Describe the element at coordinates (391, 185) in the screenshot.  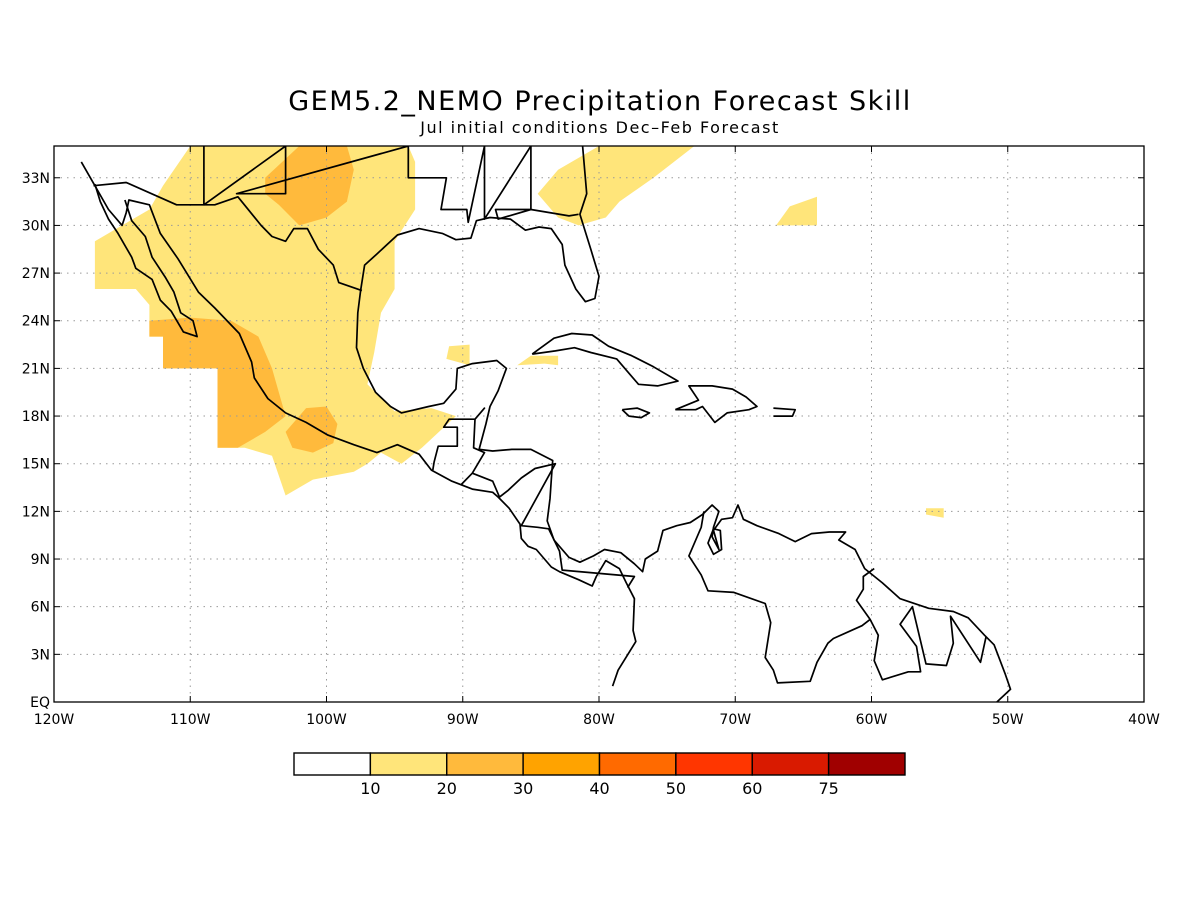
I see `outline-us-states` at that location.